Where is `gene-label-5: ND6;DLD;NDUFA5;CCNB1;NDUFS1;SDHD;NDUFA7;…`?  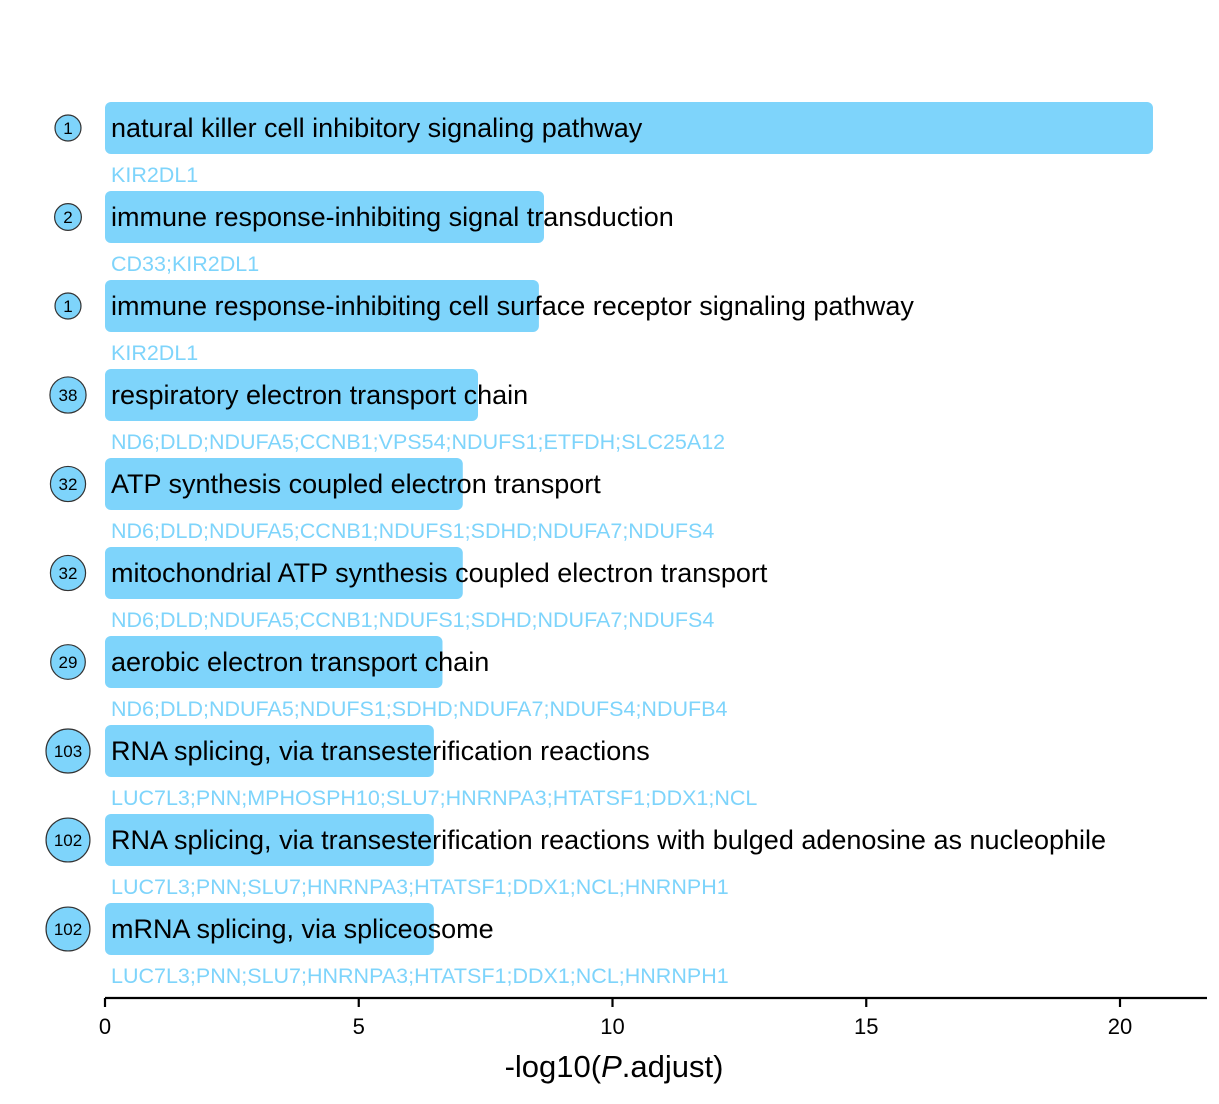 gene-label-5: ND6;DLD;NDUFA5;CCNB1;NDUFS1;SDHD;NDUFA7;… is located at coordinates (412, 531).